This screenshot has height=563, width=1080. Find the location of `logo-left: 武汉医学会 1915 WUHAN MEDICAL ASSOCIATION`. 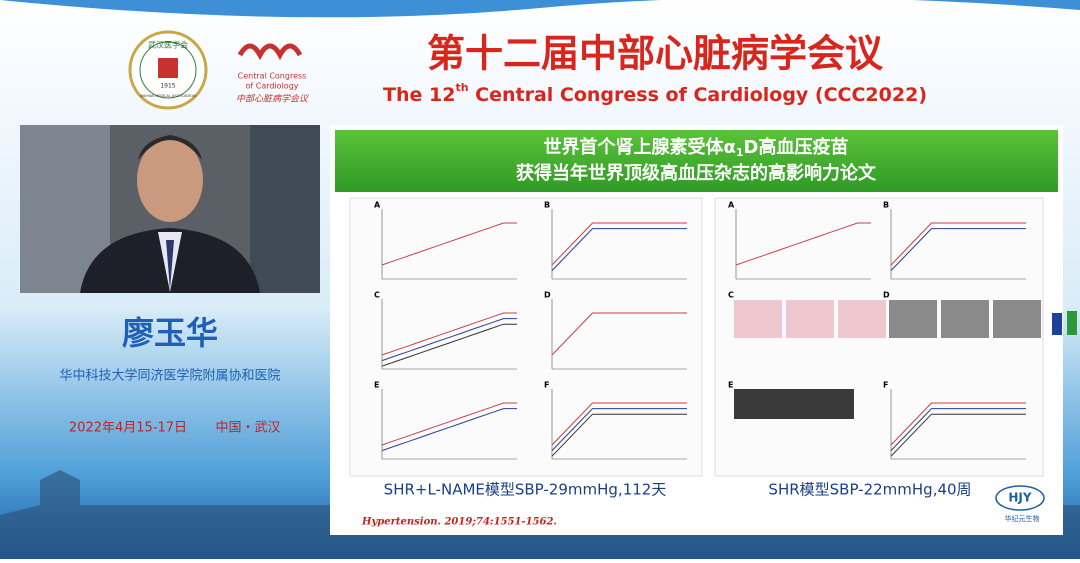

logo-left: 武汉医学会 1915 WUHAN MEDICAL ASSOCIATION is located at coordinates (168, 70).